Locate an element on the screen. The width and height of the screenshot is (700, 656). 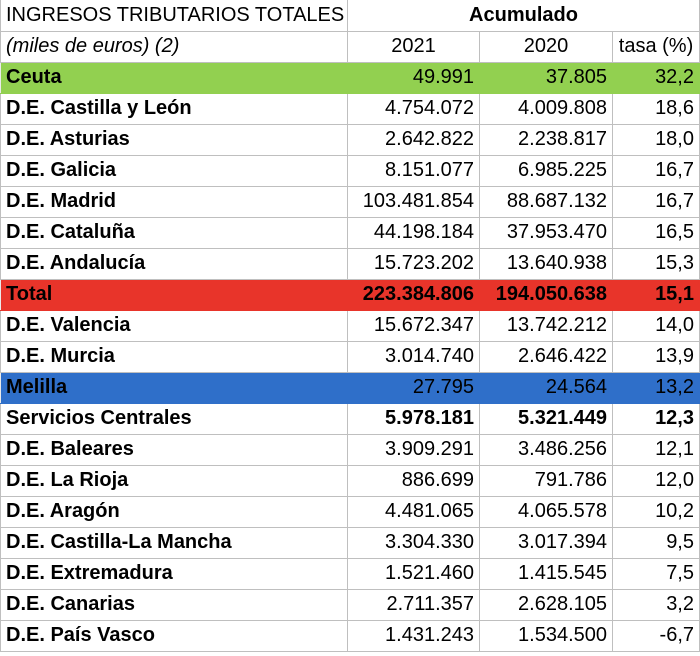
row-value-2021: 44.198.184 is located at coordinates (413, 232).